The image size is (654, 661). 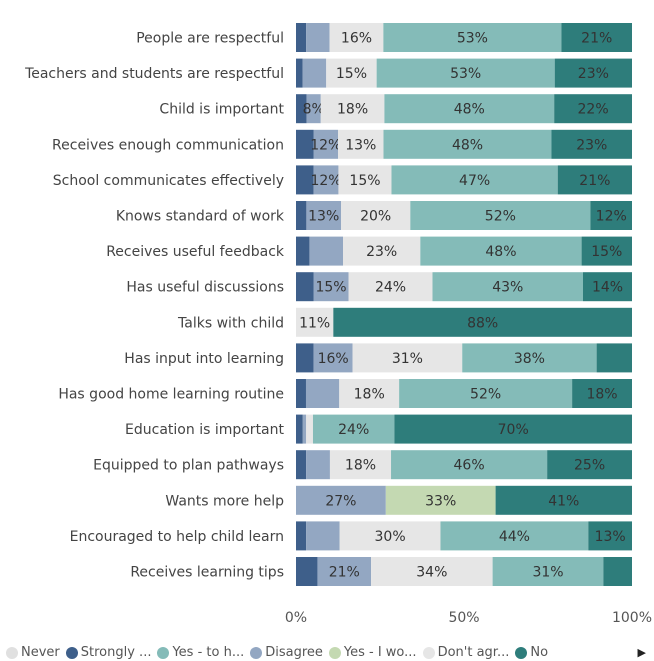 I want to click on data-label: 22%, so click(x=593, y=110).